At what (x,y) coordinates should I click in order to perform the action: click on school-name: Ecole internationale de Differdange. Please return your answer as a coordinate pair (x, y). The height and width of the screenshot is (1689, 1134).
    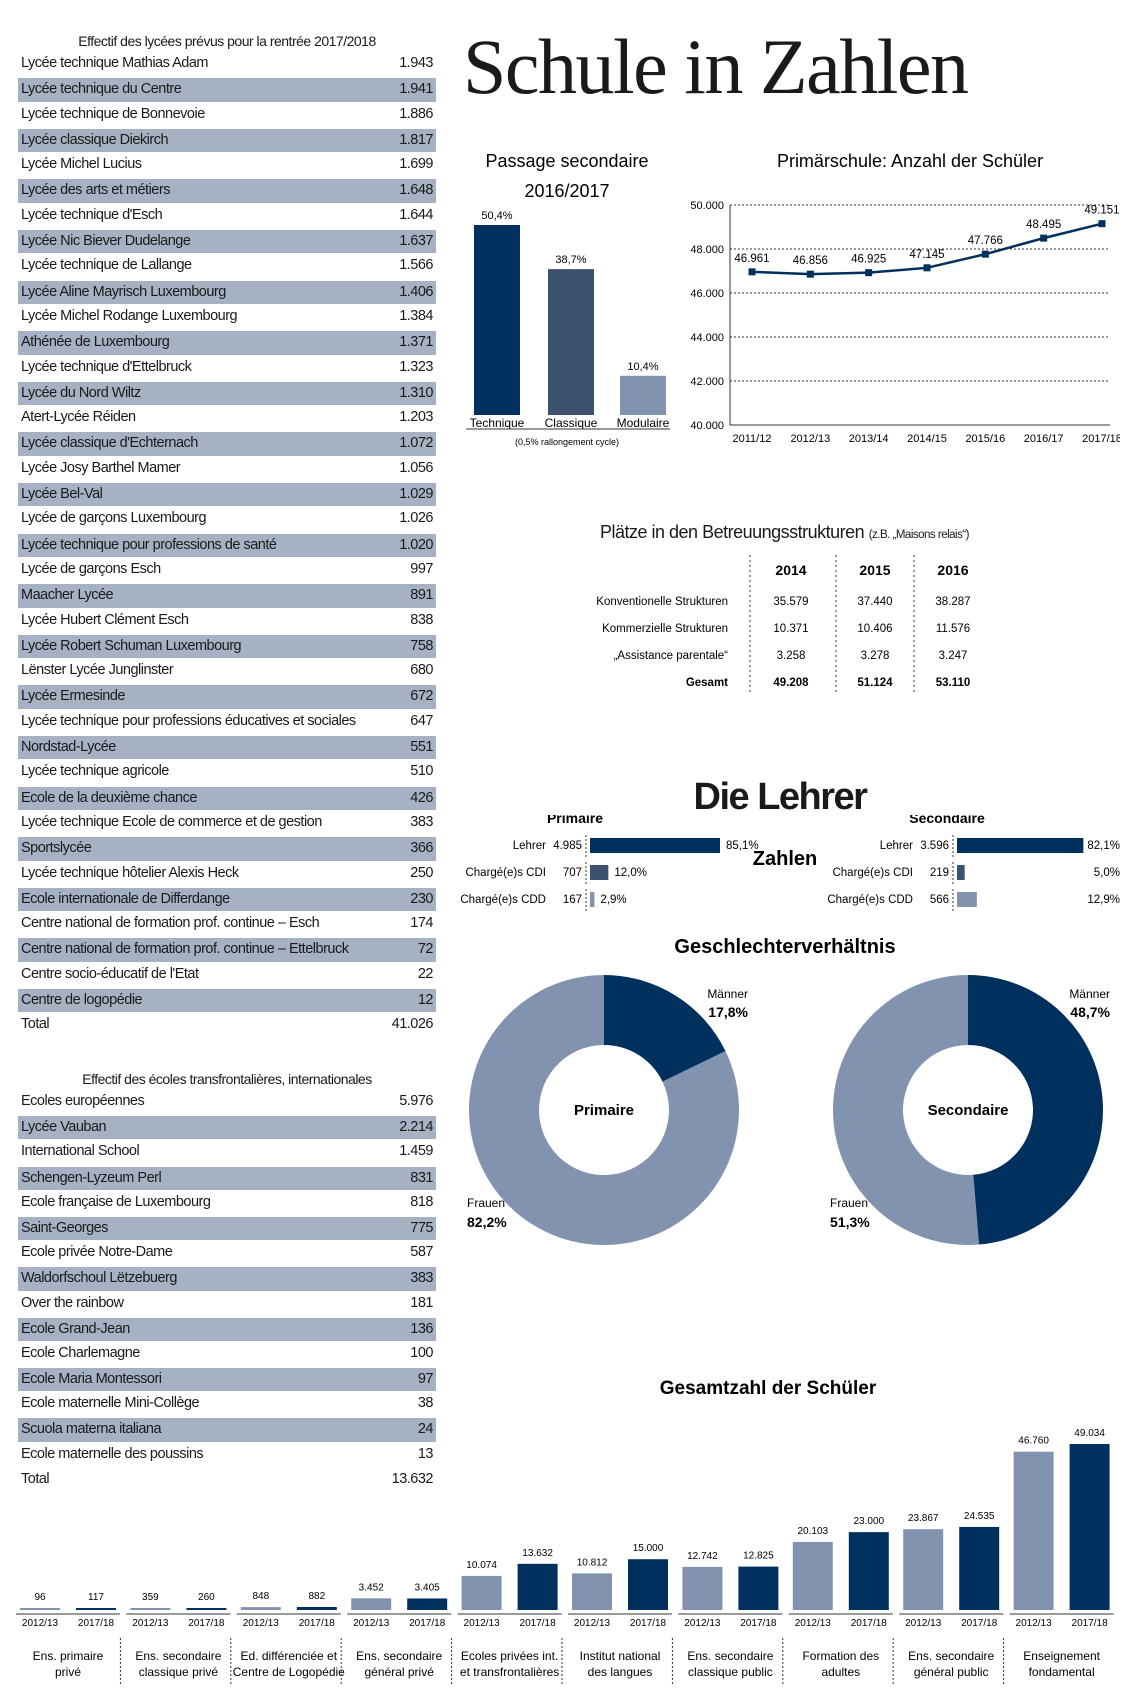
    Looking at the image, I should click on (125, 898).